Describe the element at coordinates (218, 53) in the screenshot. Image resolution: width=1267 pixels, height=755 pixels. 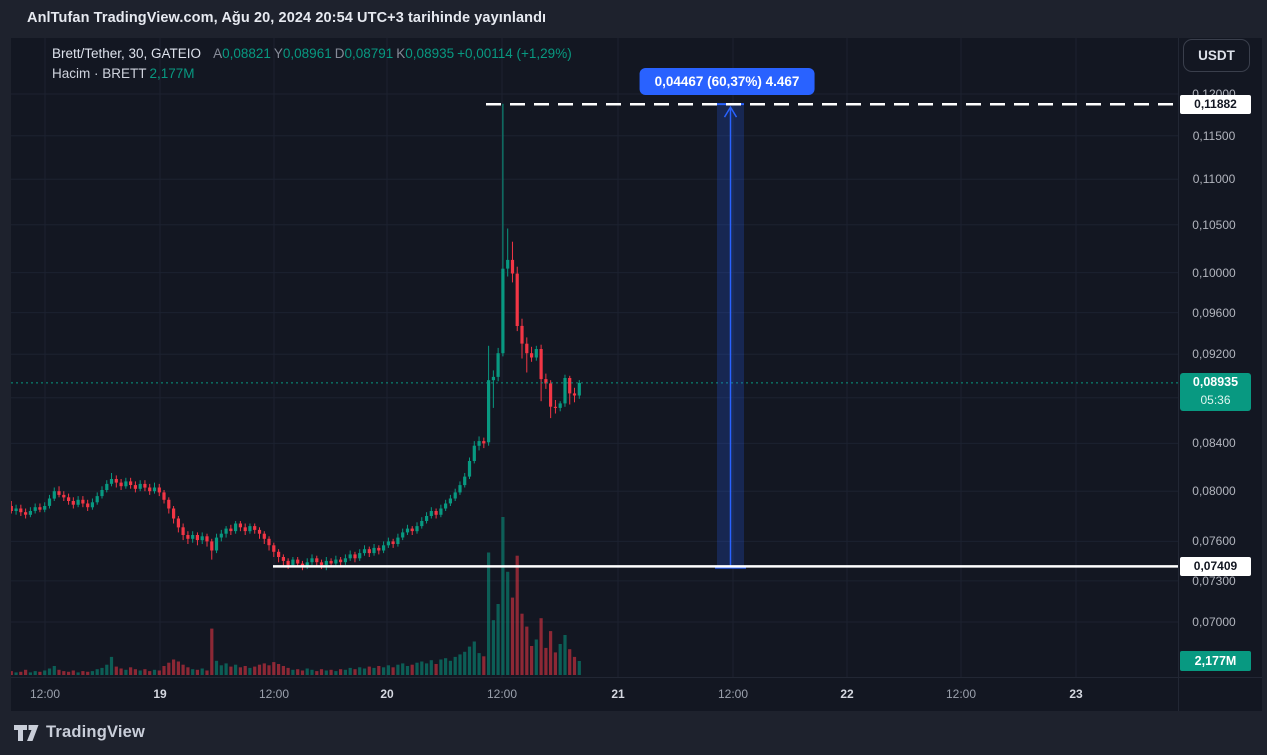
I see `legend-open-key: A` at that location.